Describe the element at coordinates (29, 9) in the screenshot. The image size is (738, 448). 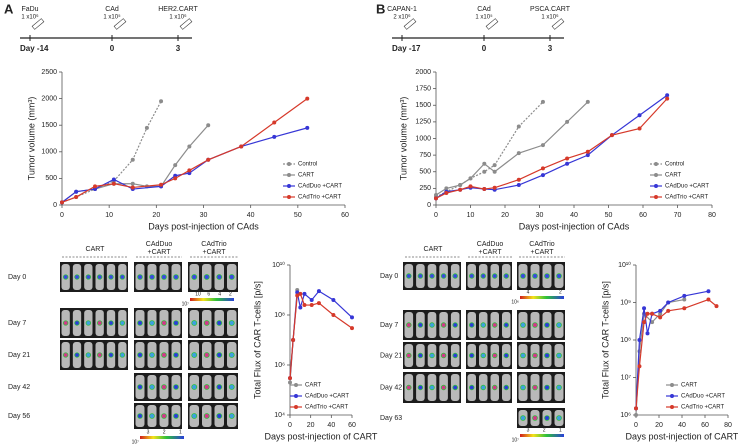
I see `timeline-event: FaDu` at that location.